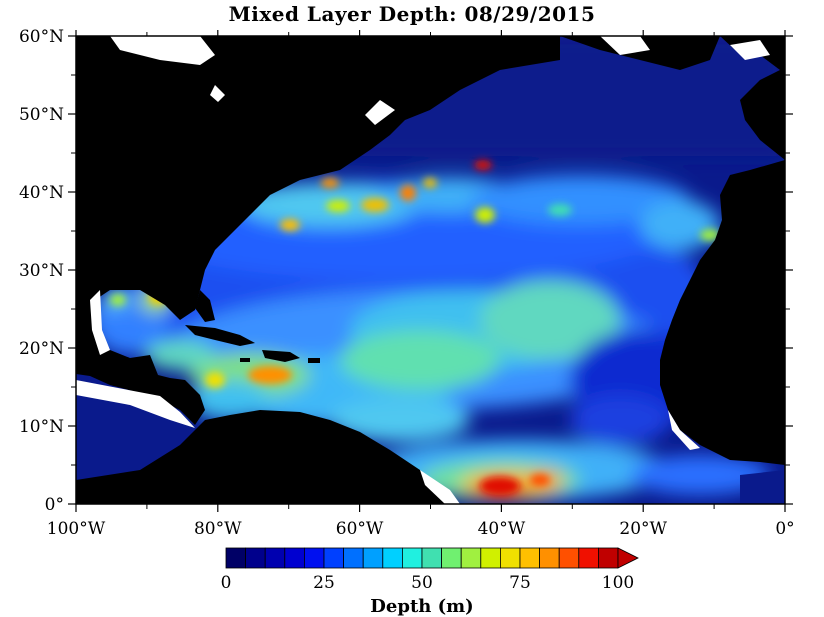 The width and height of the screenshot is (824, 617). I want to click on colorbar-extend-arrow, so click(628, 558).